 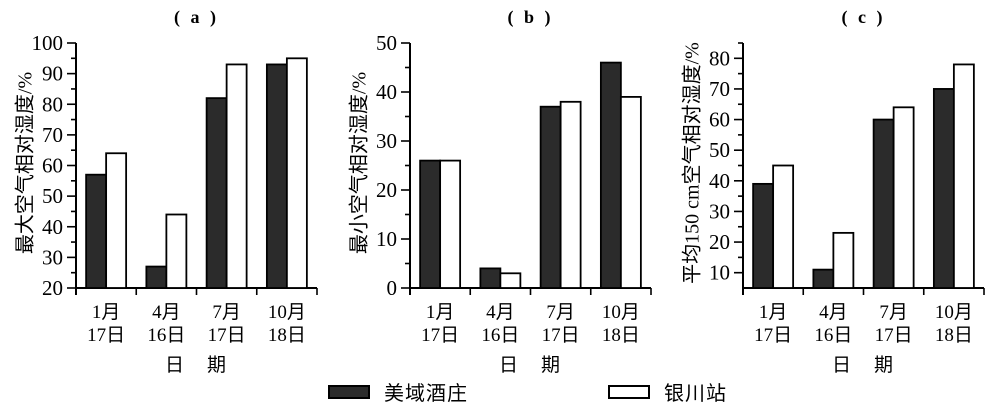 I want to click on y-axis-label-c: 平均150 cm空气相对湿度/%, so click(x=692, y=163).